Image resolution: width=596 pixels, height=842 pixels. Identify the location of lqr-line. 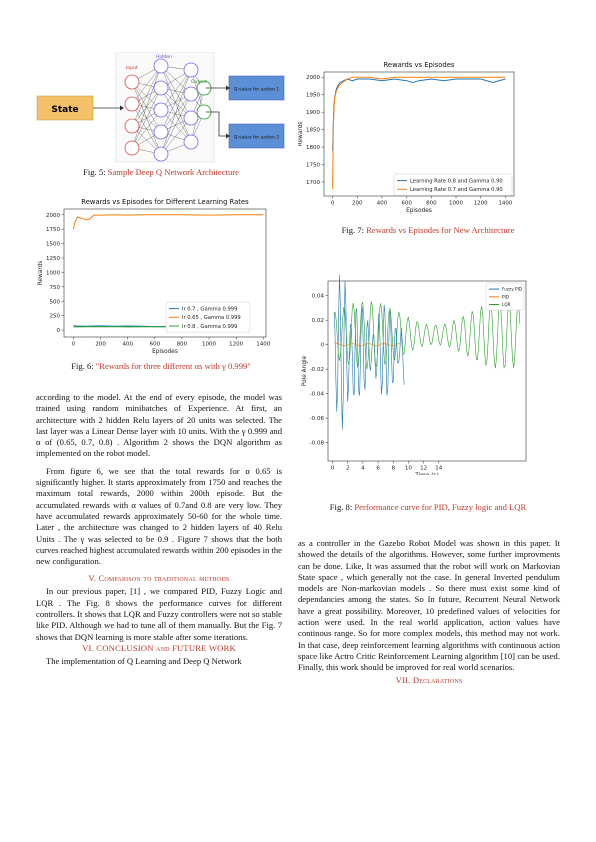
(427, 335).